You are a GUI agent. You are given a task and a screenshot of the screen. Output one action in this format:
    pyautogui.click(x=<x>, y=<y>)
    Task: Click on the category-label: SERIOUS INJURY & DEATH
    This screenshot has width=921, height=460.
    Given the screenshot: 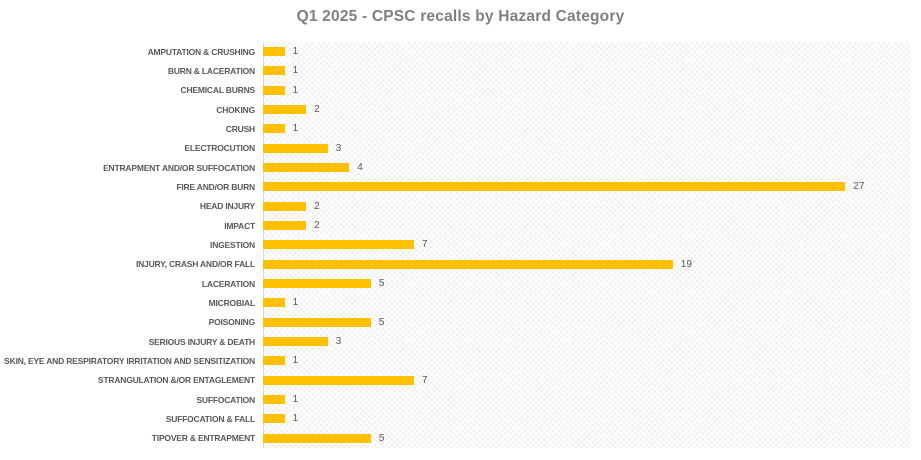 What is the action you would take?
    pyautogui.click(x=202, y=341)
    